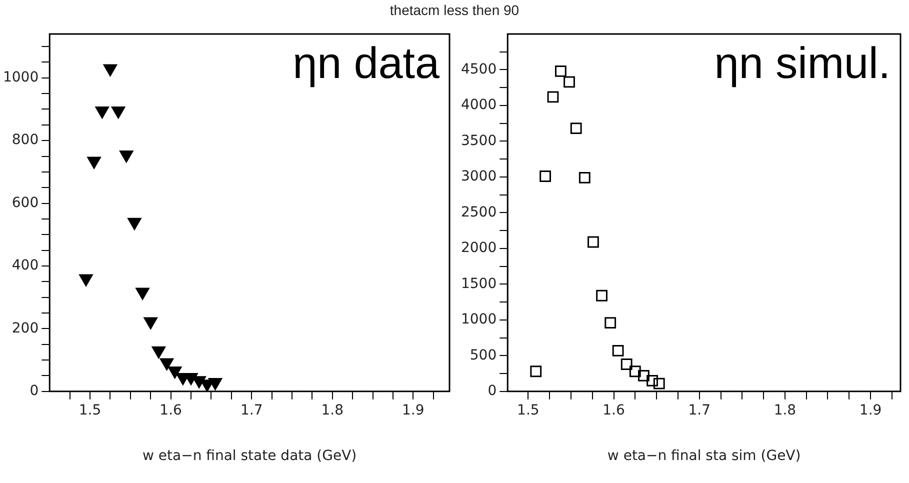 The image size is (909, 483). Describe the element at coordinates (483, 355) in the screenshot. I see `y-tick-label: 500` at that location.